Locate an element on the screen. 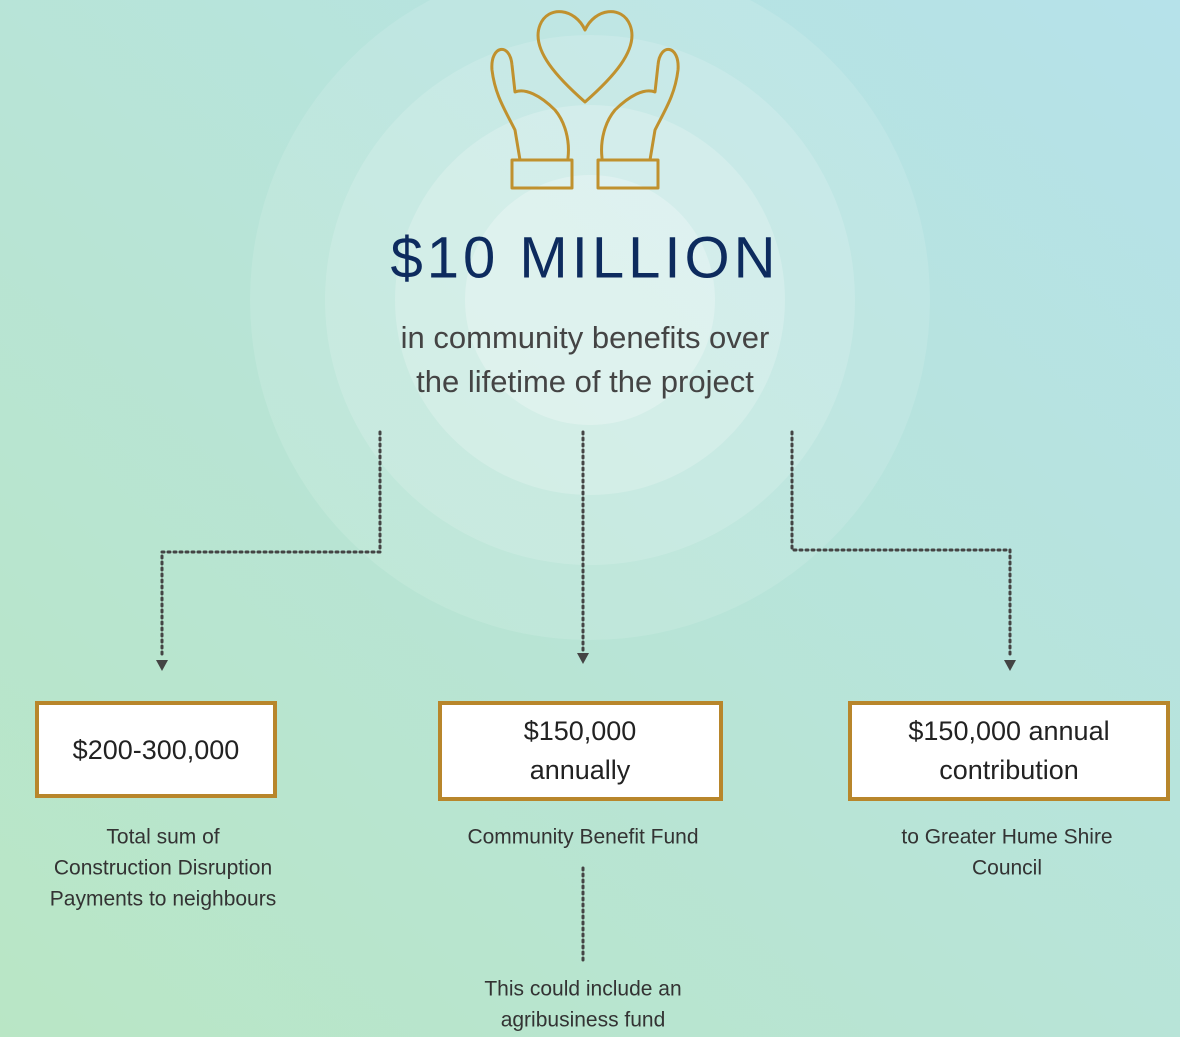  description: Community Benefit Fund is located at coordinates (582, 837).